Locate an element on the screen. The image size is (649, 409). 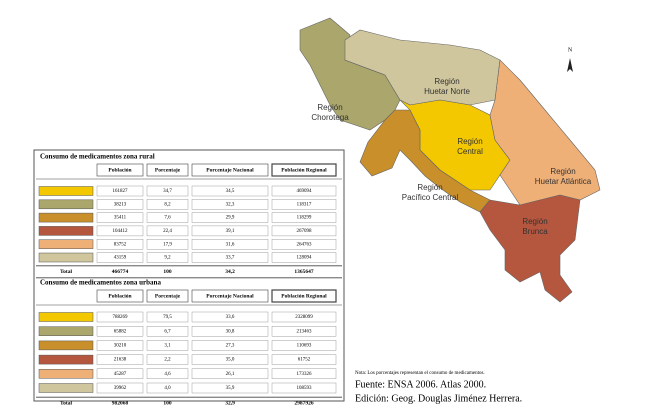
cell-value: 4,6 is located at coordinates (167, 374).